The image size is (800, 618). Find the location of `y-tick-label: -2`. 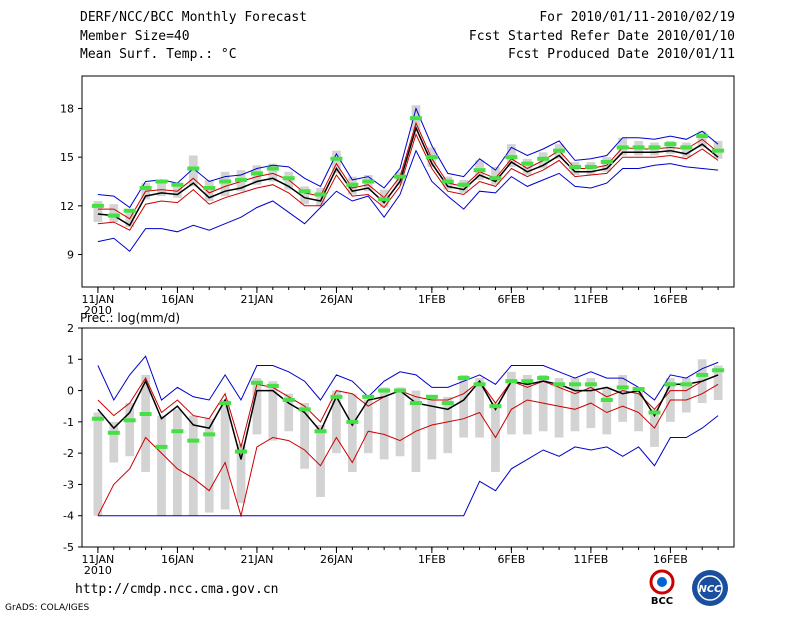

y-tick-label: -2 is located at coordinates (68, 453).